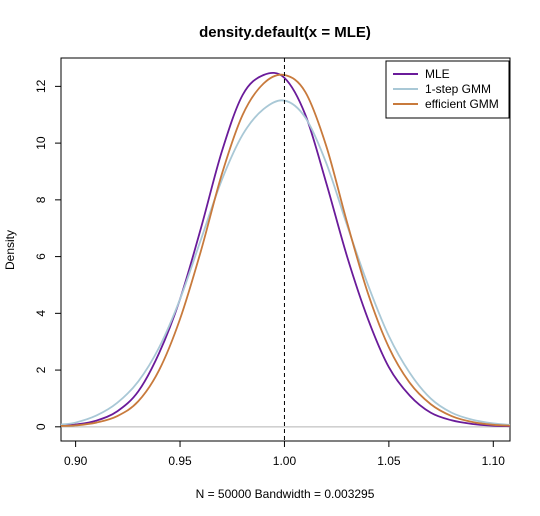 This screenshot has height=516, width=540. Describe the element at coordinates (41, 256) in the screenshot. I see `y-tick-label: 6` at that location.